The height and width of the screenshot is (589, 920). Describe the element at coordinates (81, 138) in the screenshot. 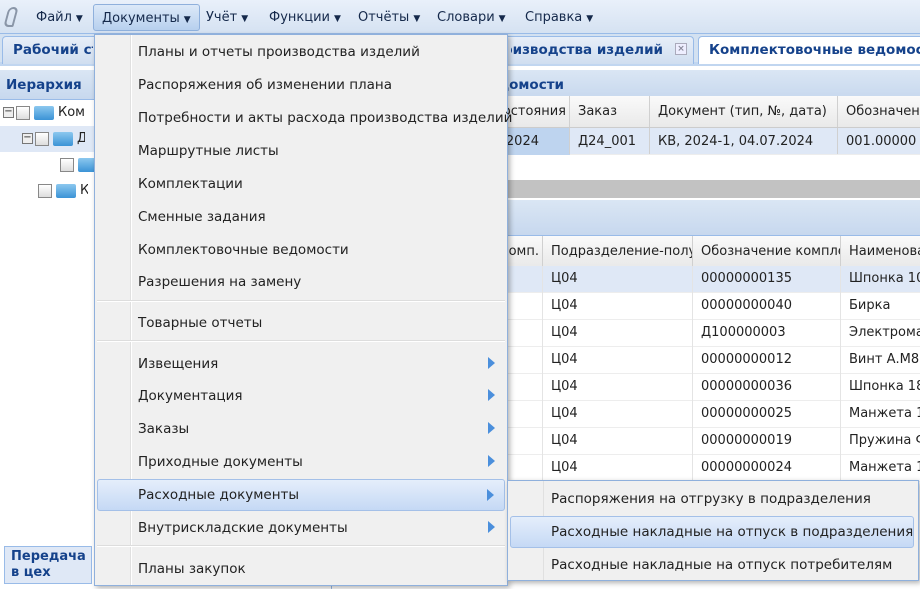

I see `node-label: Д` at that location.